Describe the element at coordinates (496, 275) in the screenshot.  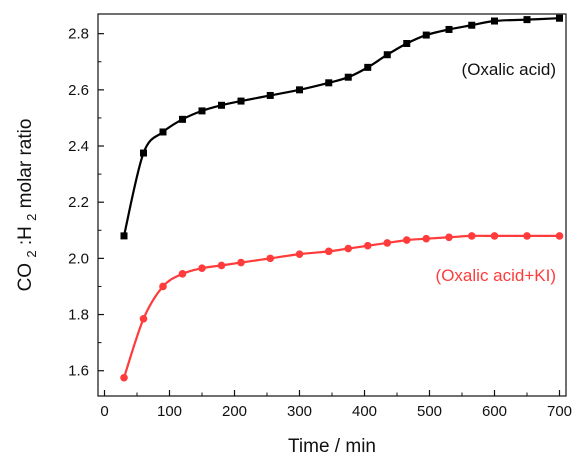
I see `series-label-oxalic-acid-ki: (Oxalic acid+KI)` at that location.